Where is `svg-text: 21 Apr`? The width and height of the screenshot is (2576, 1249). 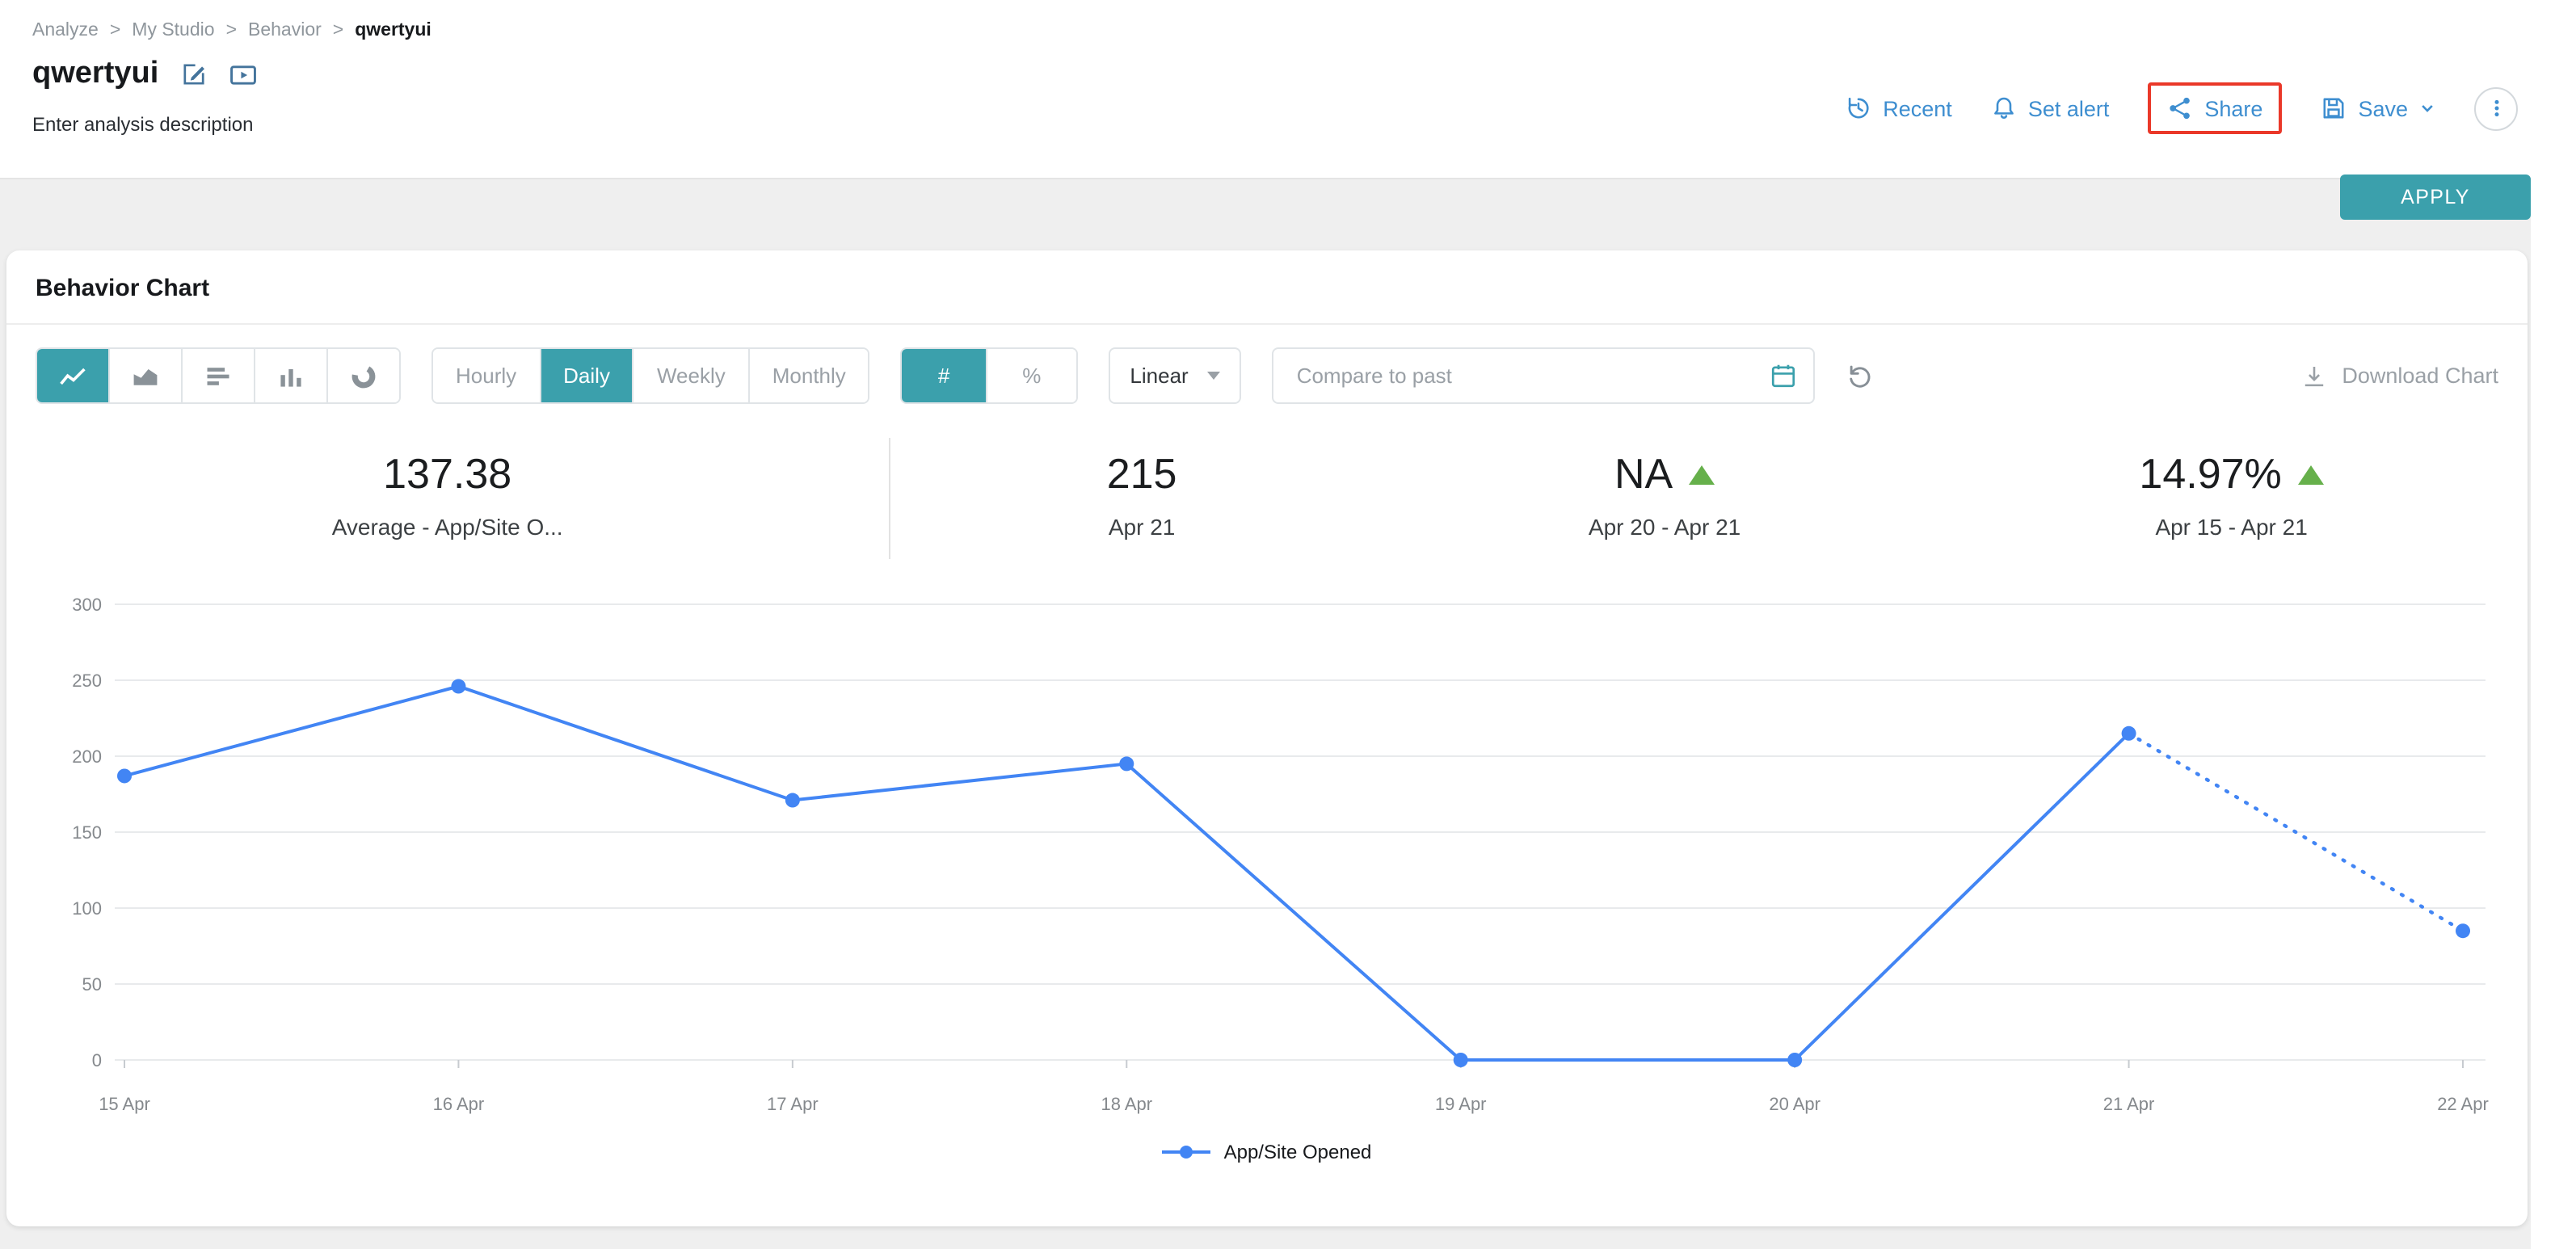
svg-text: 21 Apr is located at coordinates (2129, 1104).